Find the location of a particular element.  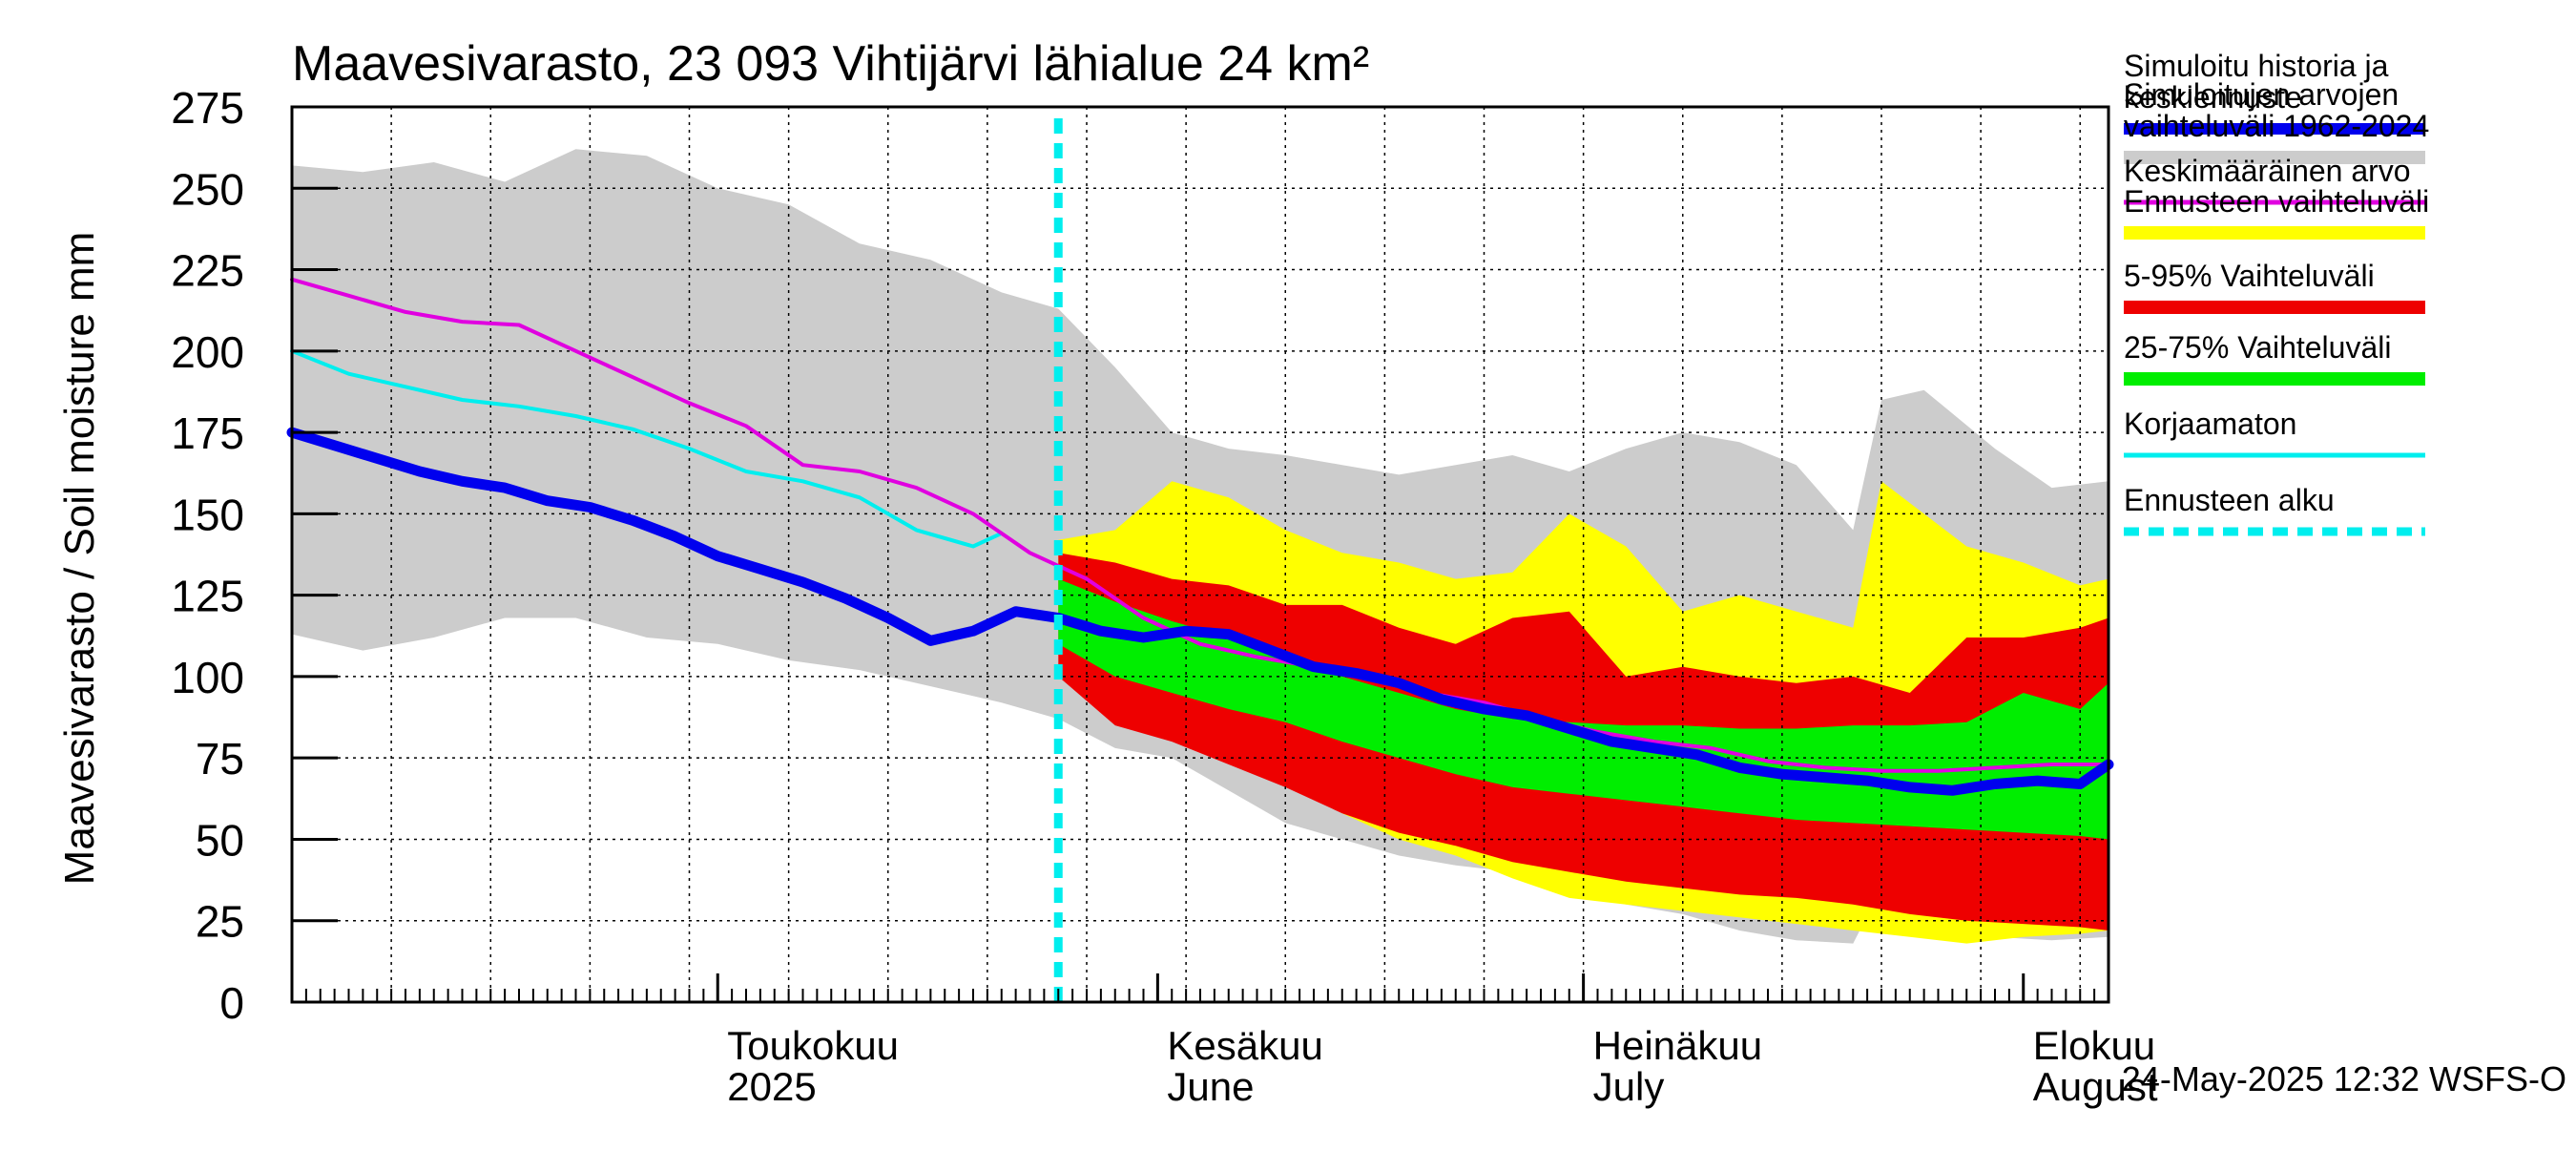

x-month-sublabel: June is located at coordinates (1210, 1086).